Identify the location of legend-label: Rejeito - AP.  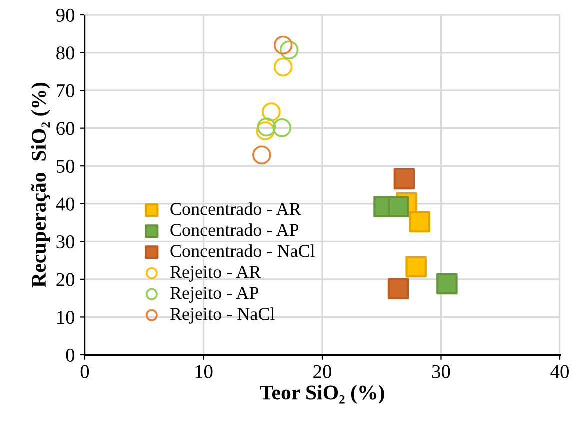
(214, 295).